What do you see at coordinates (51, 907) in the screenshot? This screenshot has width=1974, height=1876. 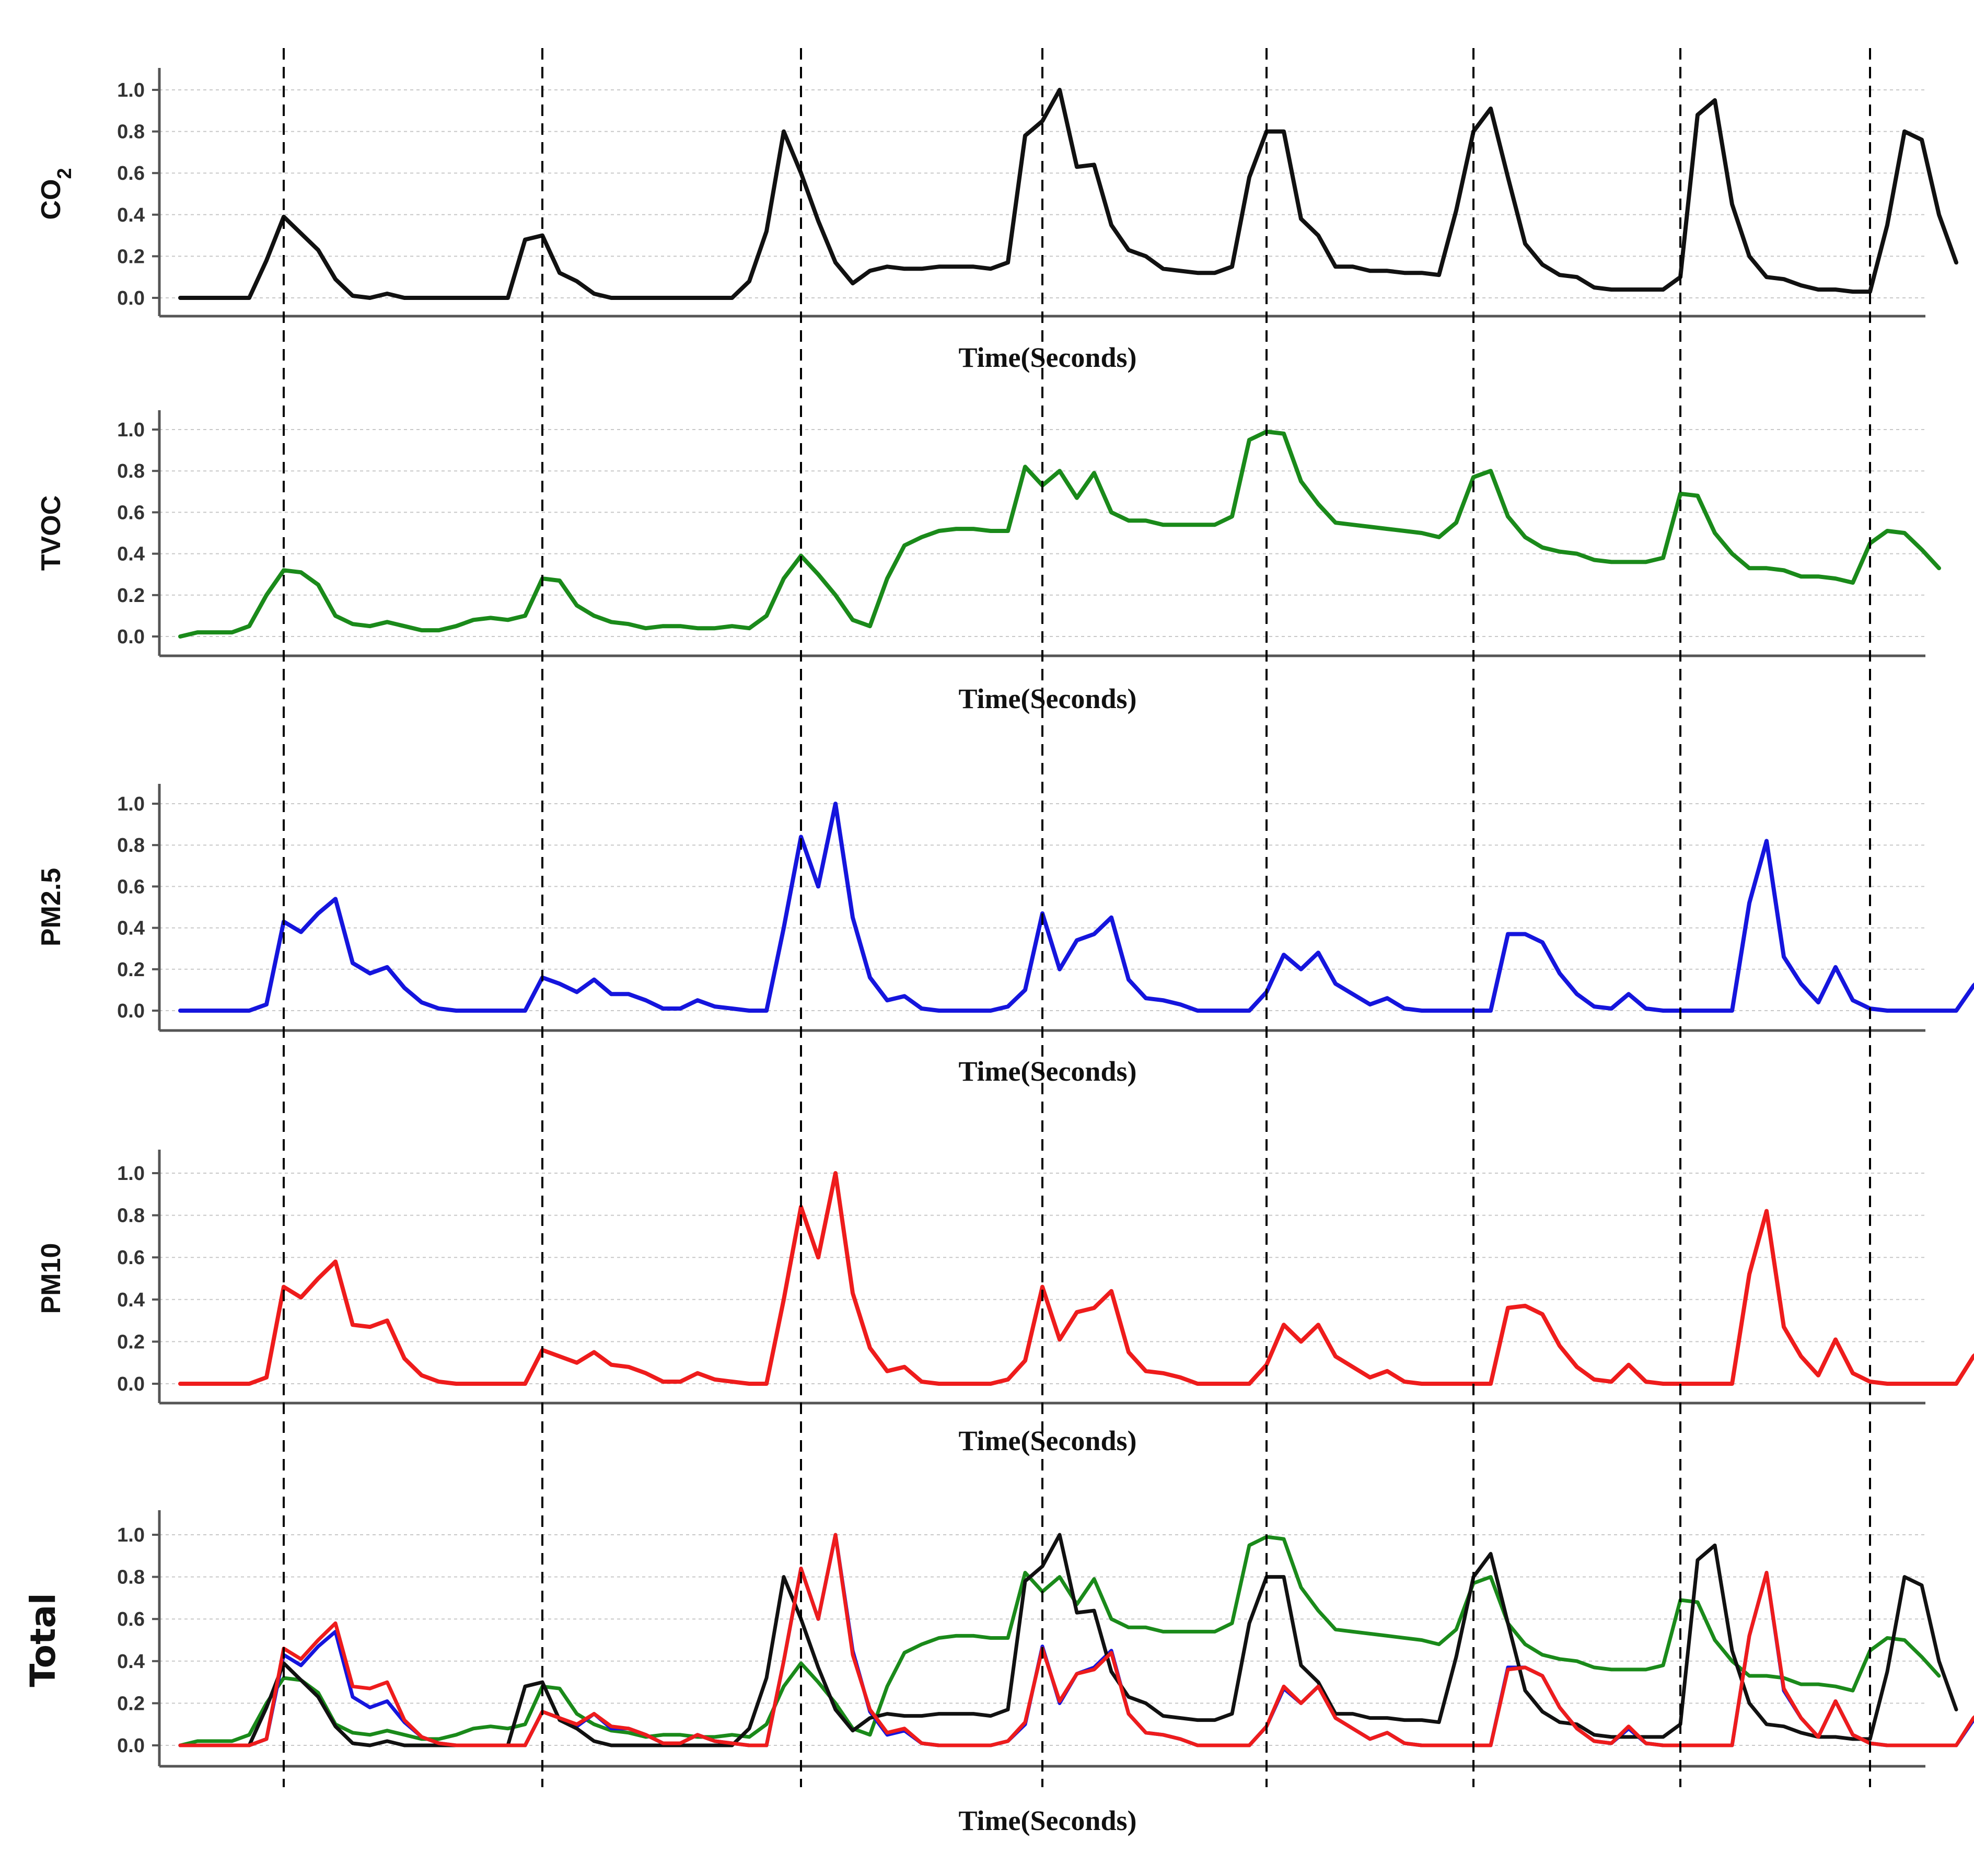 I see `y-axis-title: PM2.5` at bounding box center [51, 907].